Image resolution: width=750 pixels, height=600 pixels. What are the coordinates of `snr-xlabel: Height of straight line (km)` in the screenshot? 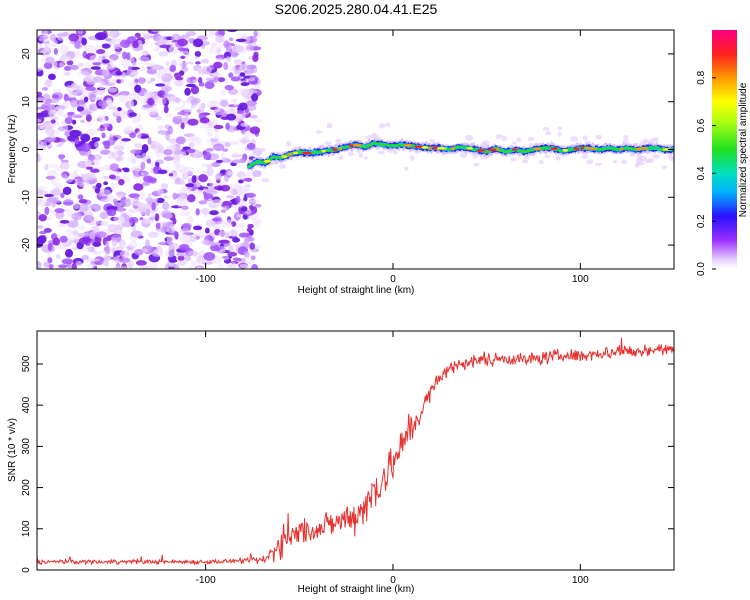 It's located at (356, 589).